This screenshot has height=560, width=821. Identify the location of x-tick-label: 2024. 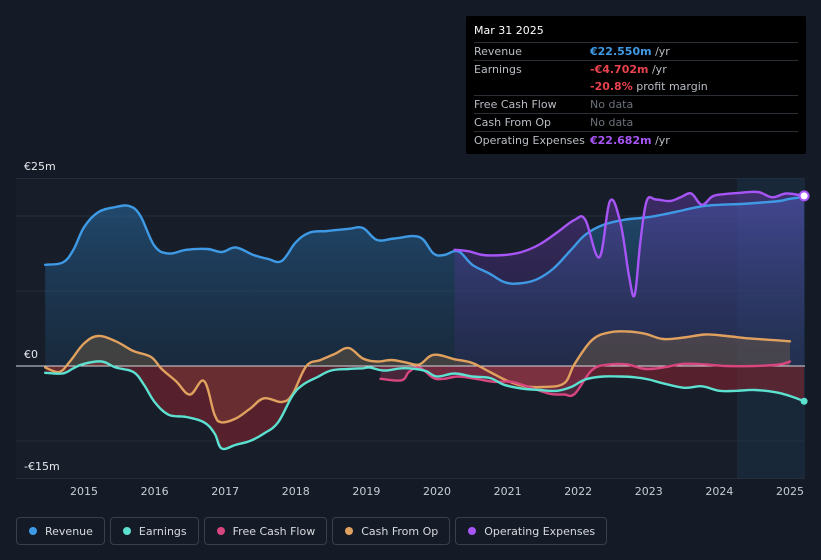
(719, 491).